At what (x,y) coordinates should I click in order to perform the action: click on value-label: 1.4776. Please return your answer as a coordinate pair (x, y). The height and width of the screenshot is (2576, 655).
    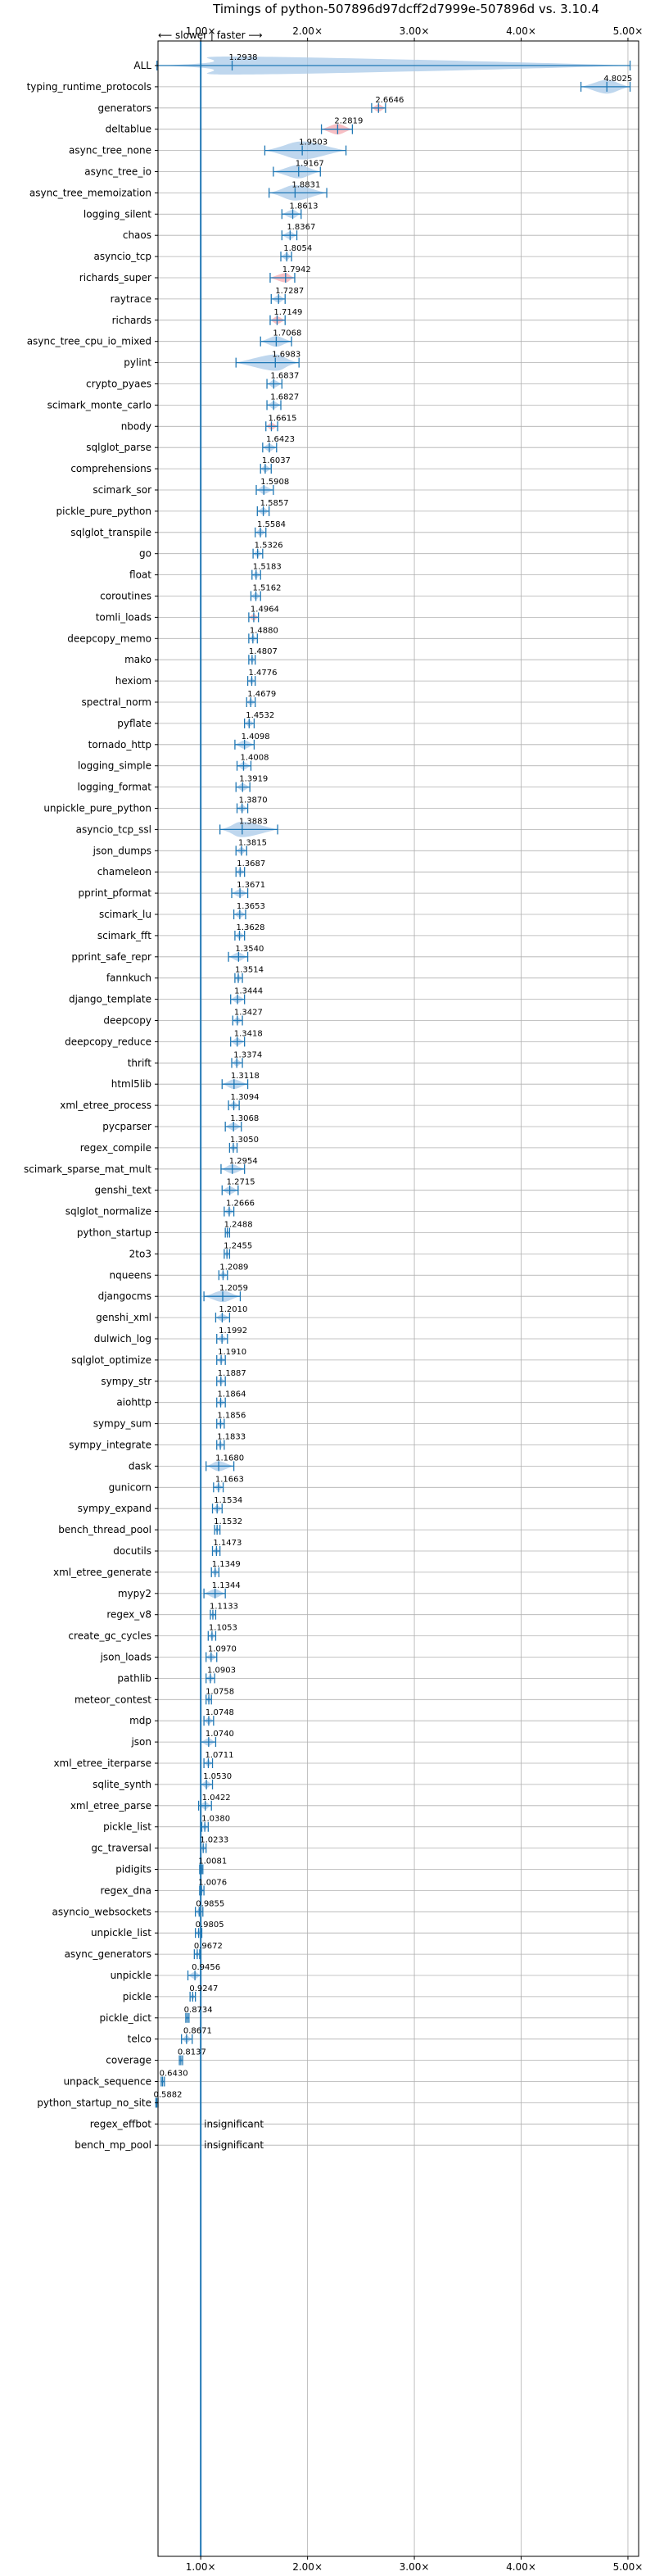
    Looking at the image, I should click on (262, 673).